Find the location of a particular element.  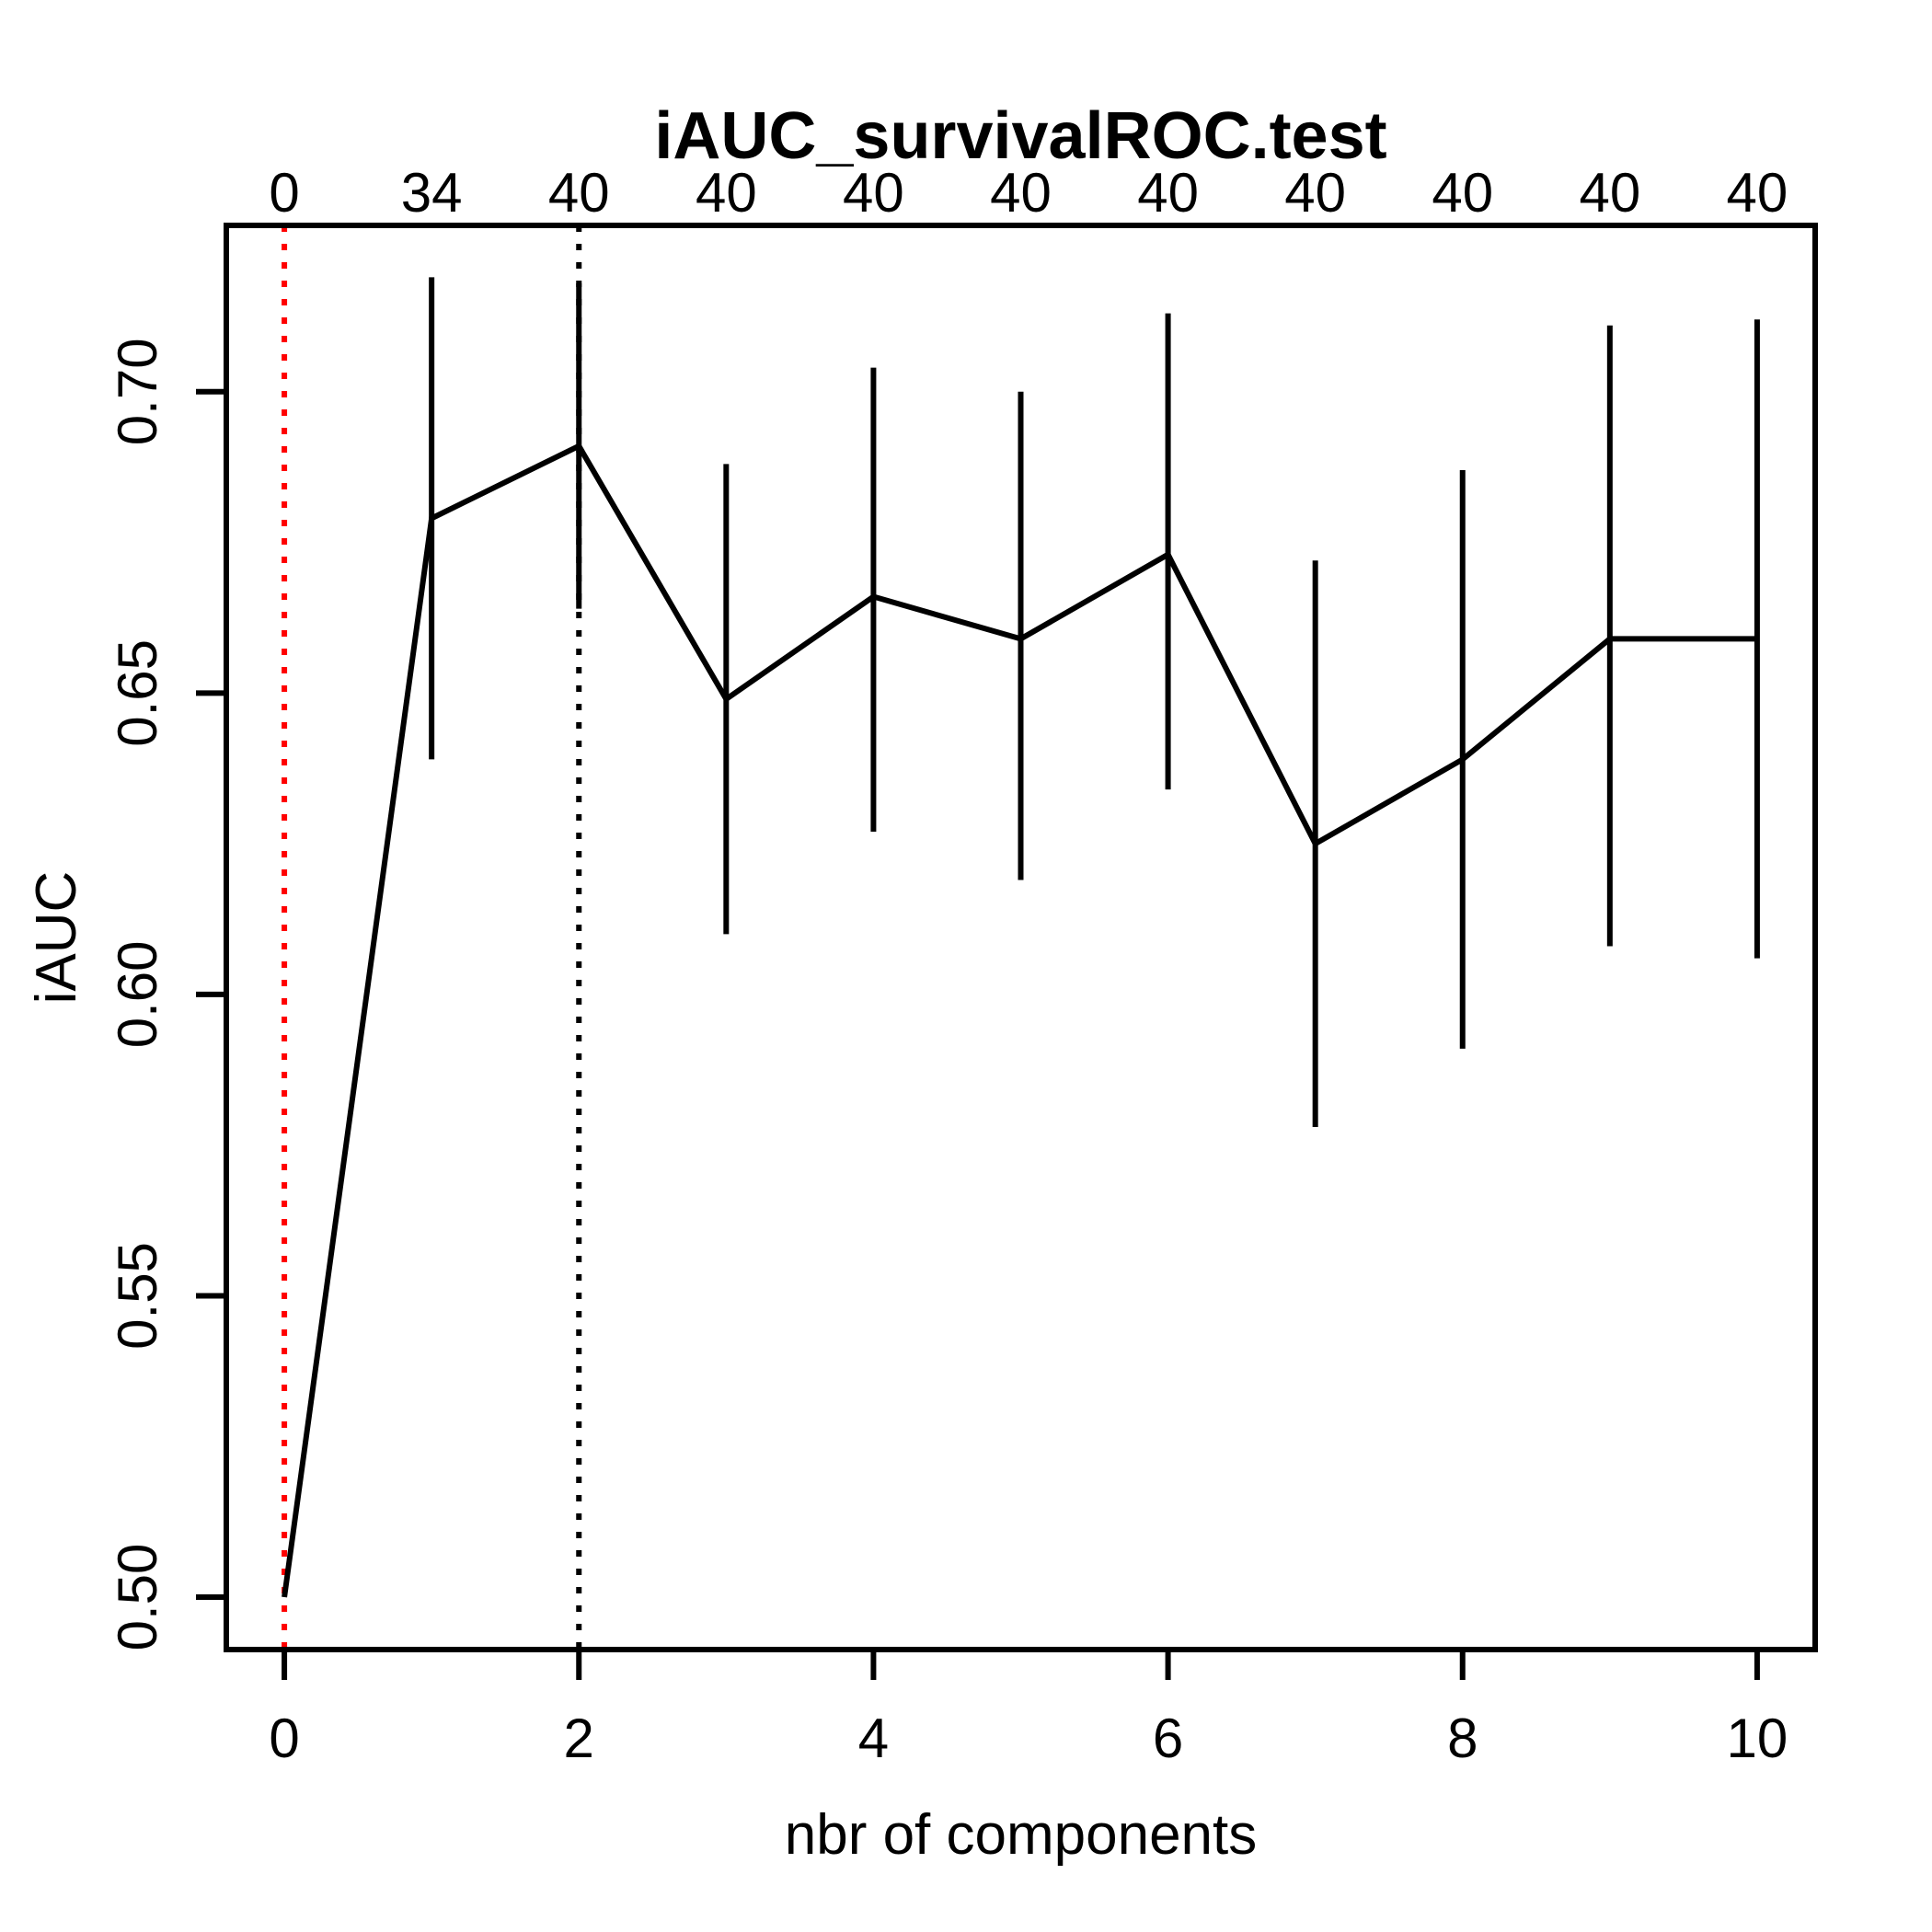

x-axis-tick-labels: 0 2 4 6 8 10 is located at coordinates (1028, 1738).